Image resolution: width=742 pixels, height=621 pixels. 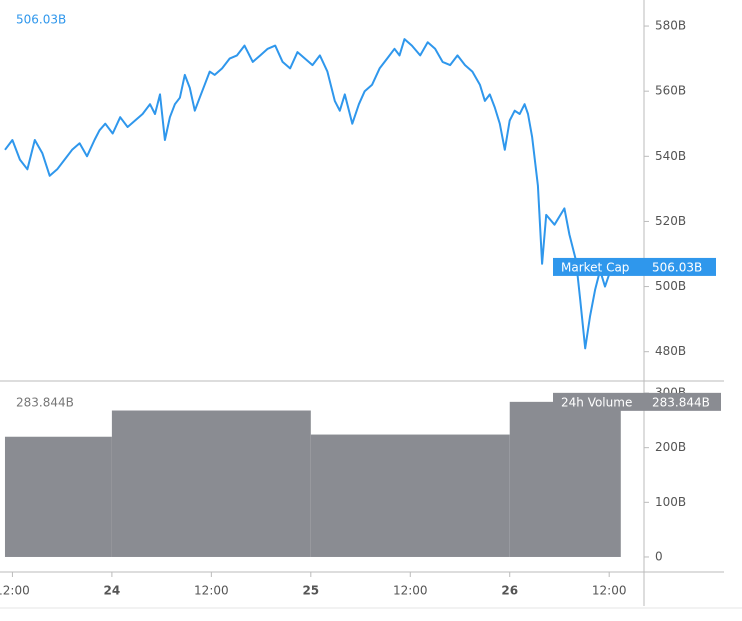 I want to click on y-tick-label: 580B, so click(x=670, y=26).